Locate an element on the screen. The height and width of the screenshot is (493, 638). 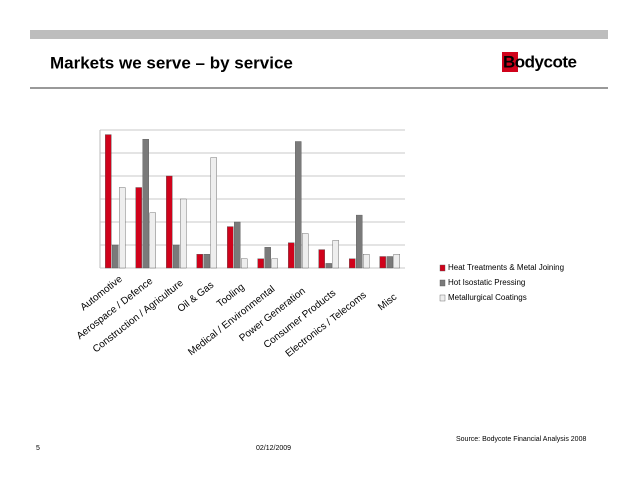
logo: Bodycote is located at coordinates (540, 61).